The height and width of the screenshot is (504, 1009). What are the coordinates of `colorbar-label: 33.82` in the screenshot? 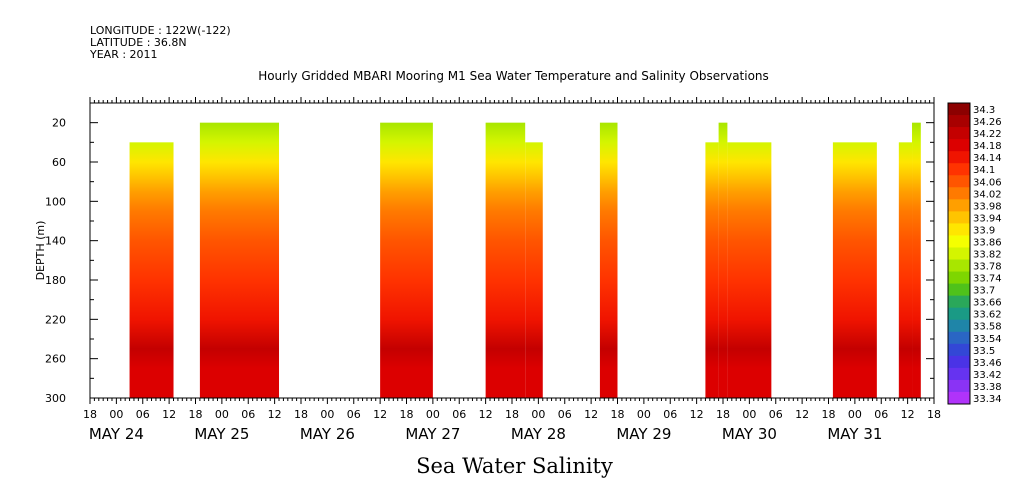 It's located at (987, 255).